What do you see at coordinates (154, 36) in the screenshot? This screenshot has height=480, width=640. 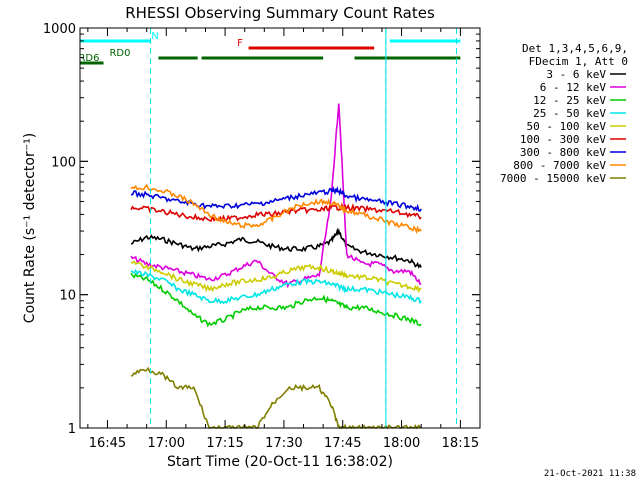 I see `flag-bar-label: N` at bounding box center [154, 36].